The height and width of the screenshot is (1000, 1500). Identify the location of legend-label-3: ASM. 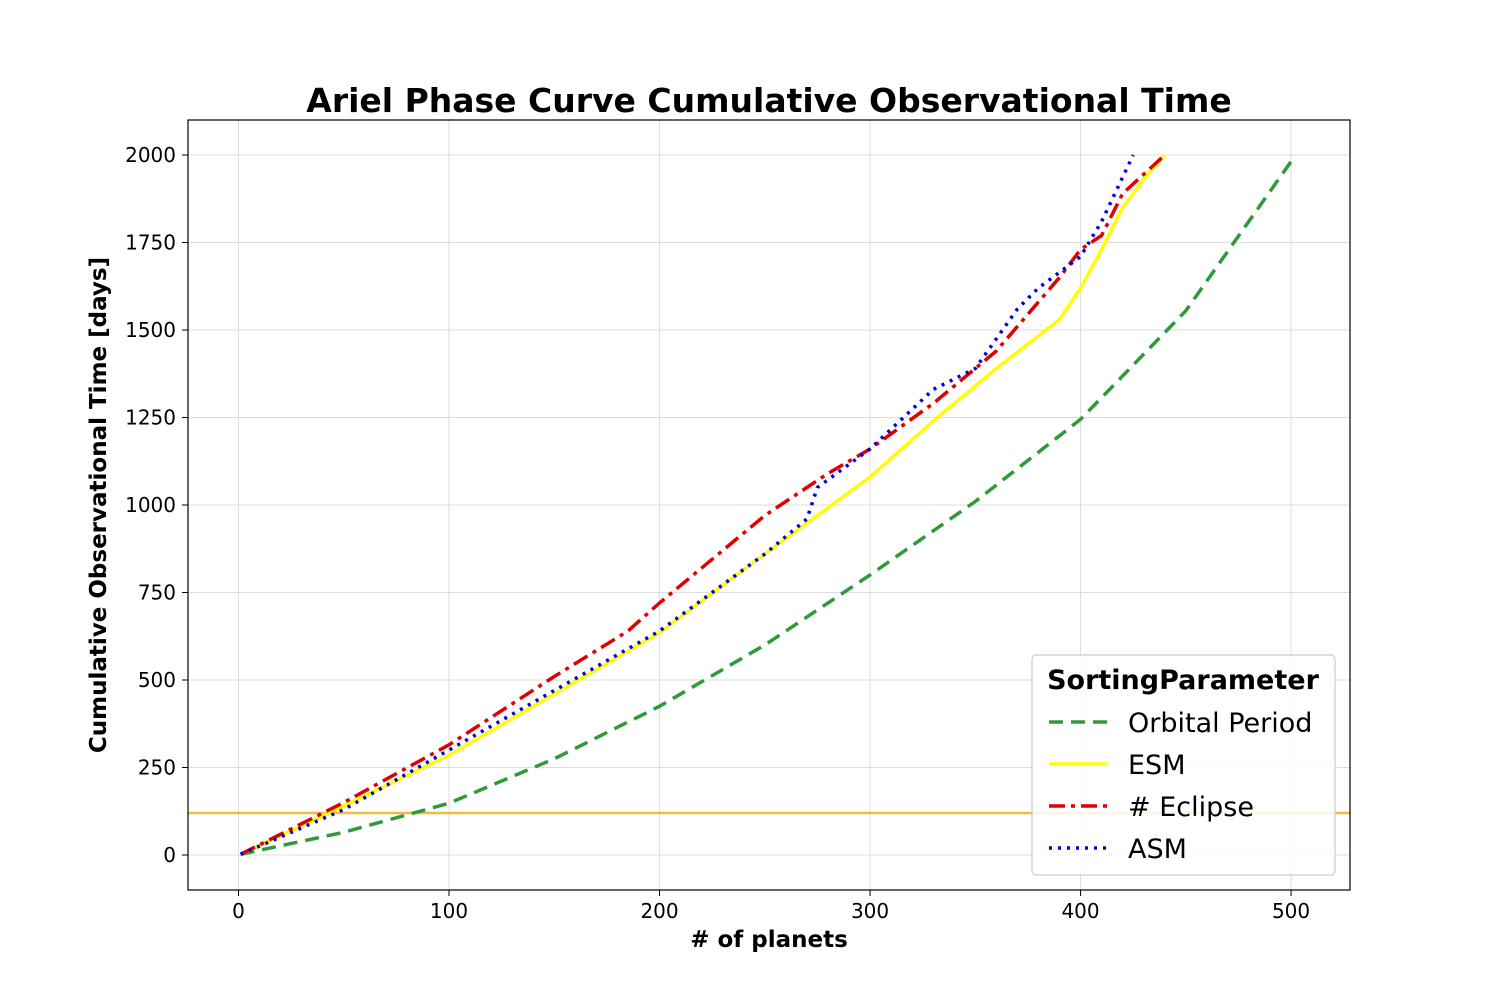
(1157, 849).